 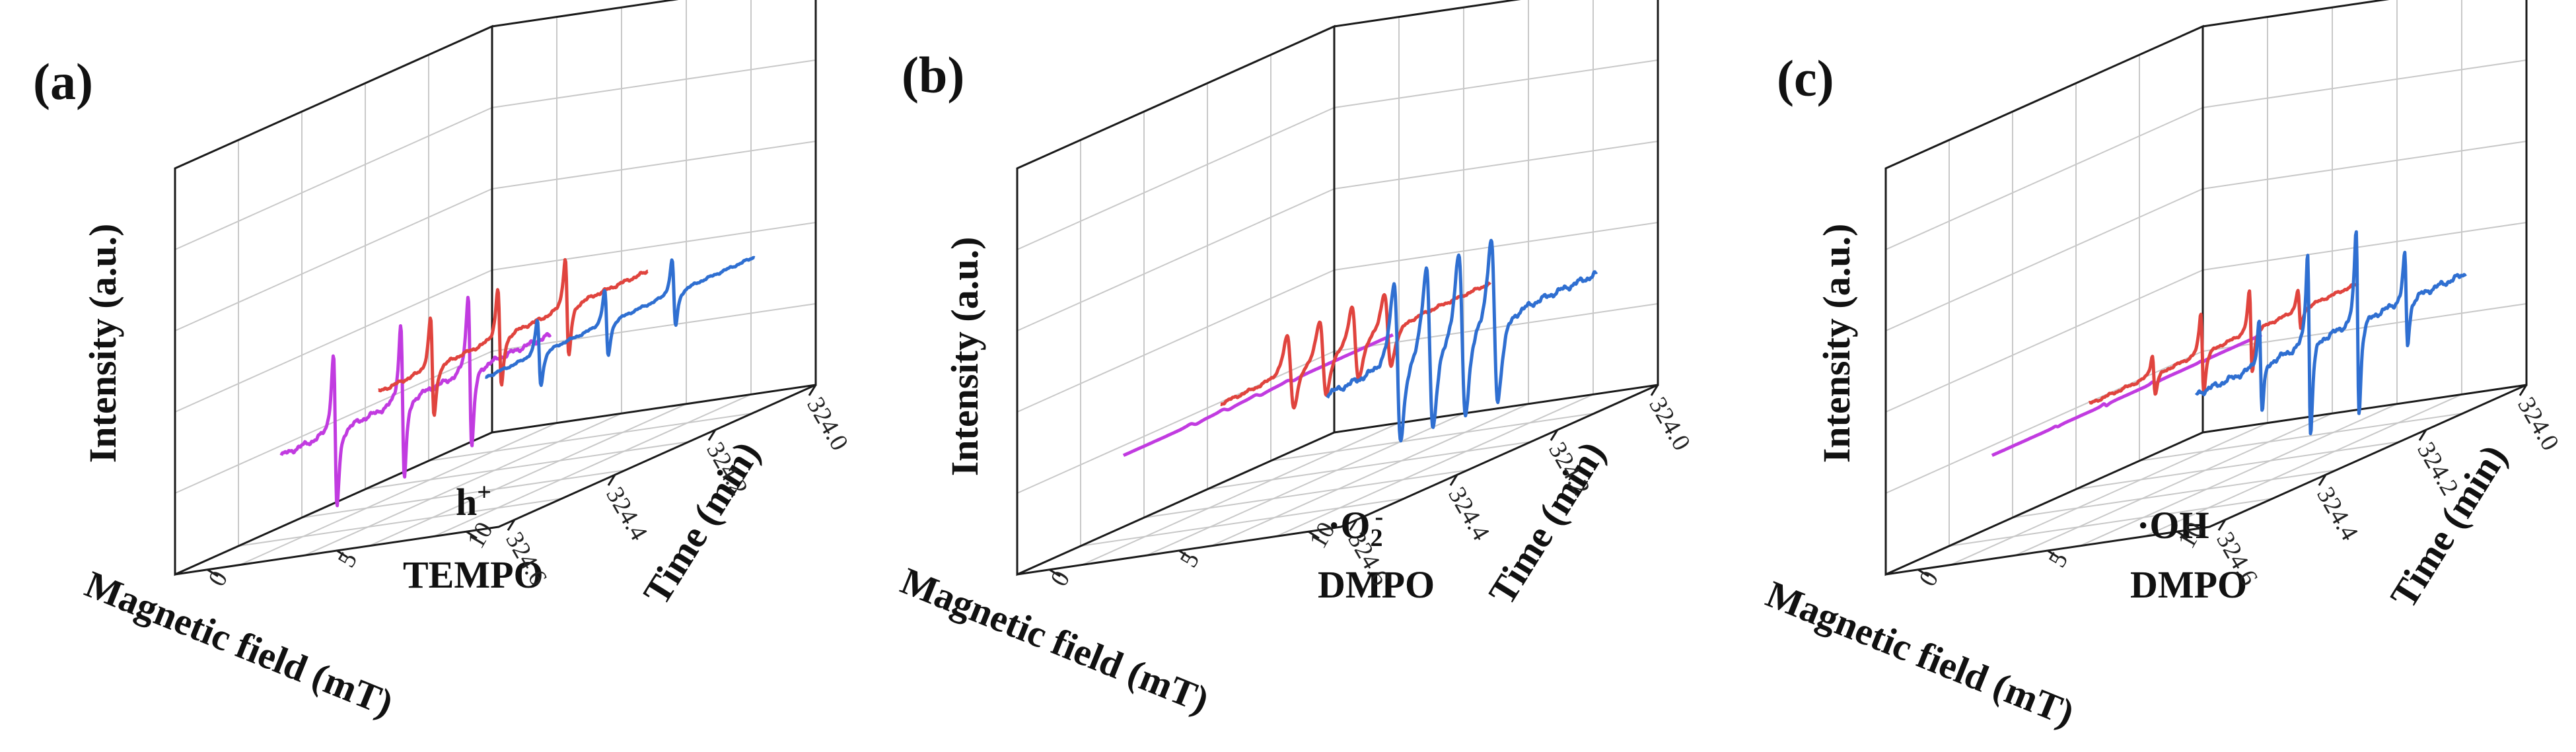 What do you see at coordinates (1349, 525) in the screenshot?
I see `species-main: ·O` at bounding box center [1349, 525].